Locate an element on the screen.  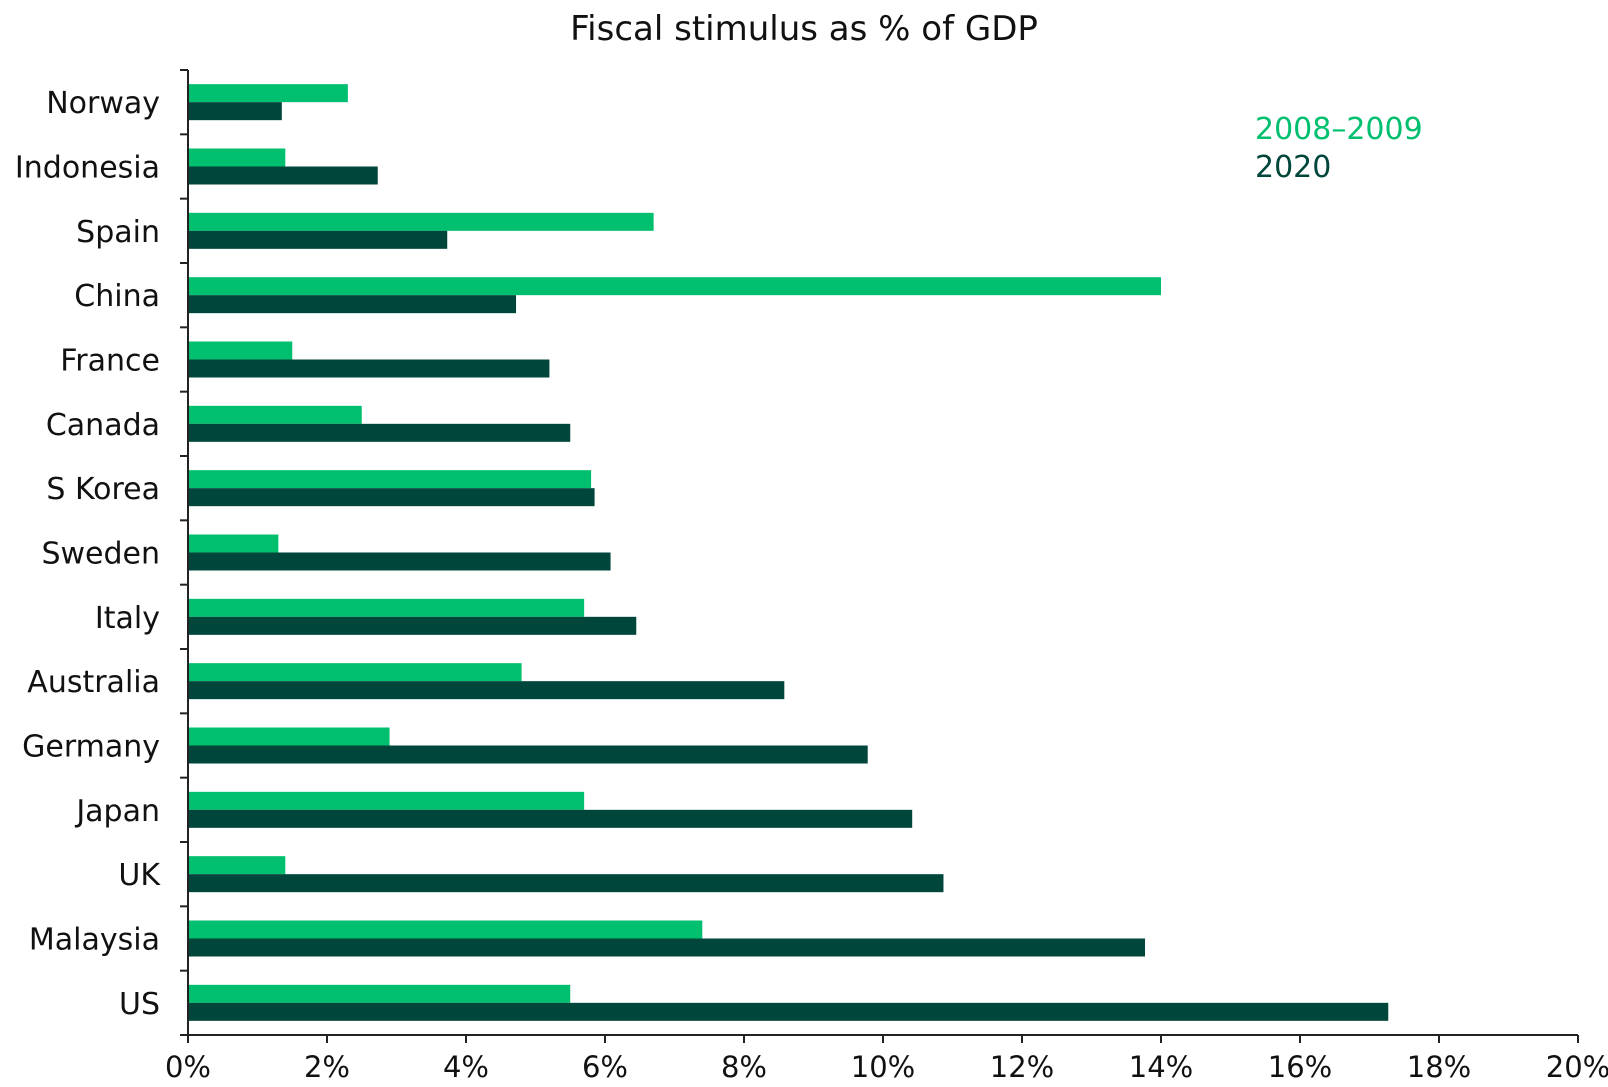
x-tick-label: 8% is located at coordinates (744, 1066).